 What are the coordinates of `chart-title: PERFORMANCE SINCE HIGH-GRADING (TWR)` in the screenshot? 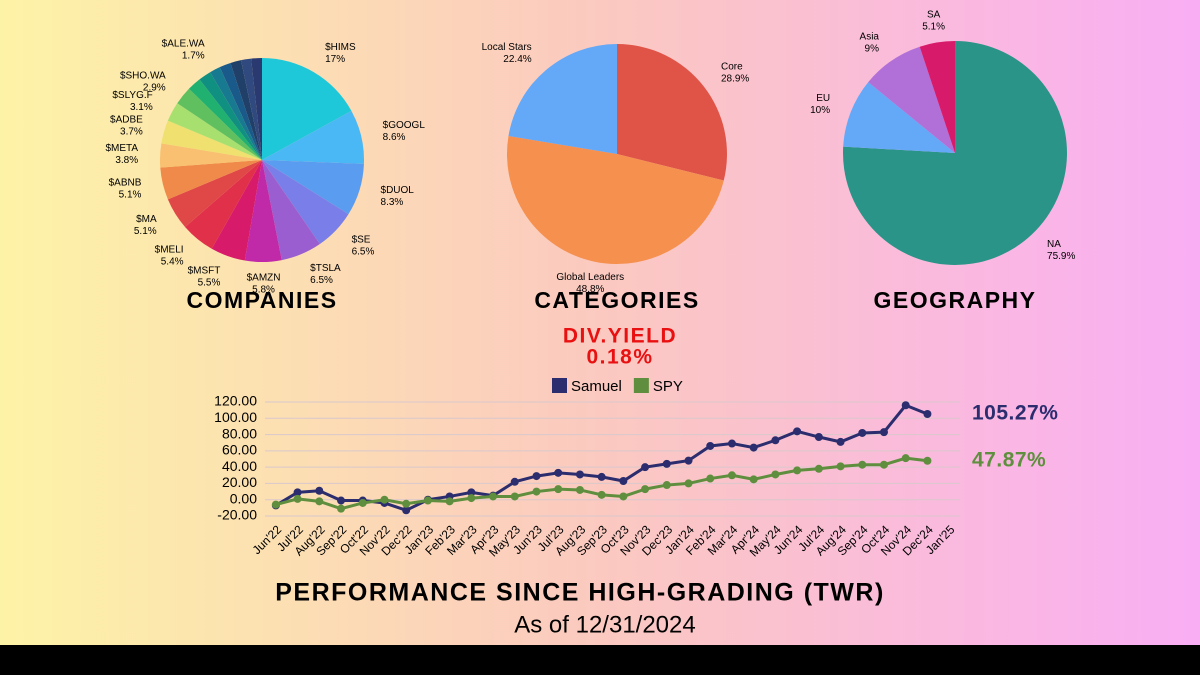 It's located at (580, 593).